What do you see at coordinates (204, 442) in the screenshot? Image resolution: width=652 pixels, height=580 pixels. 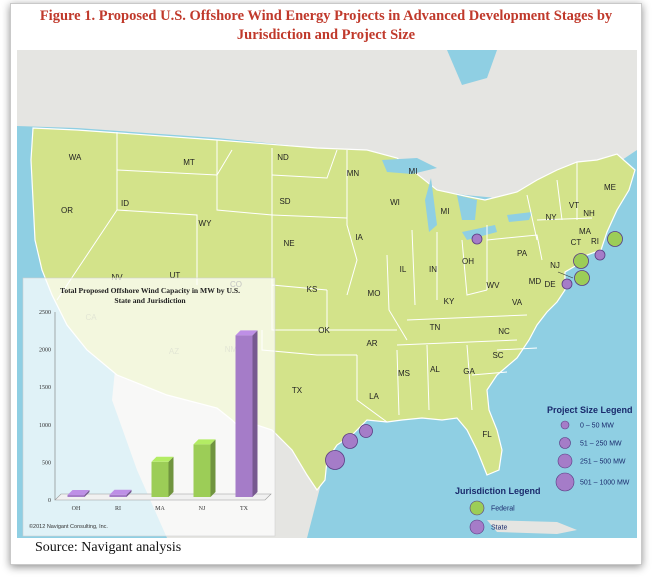 I see `bar-top-nj` at bounding box center [204, 442].